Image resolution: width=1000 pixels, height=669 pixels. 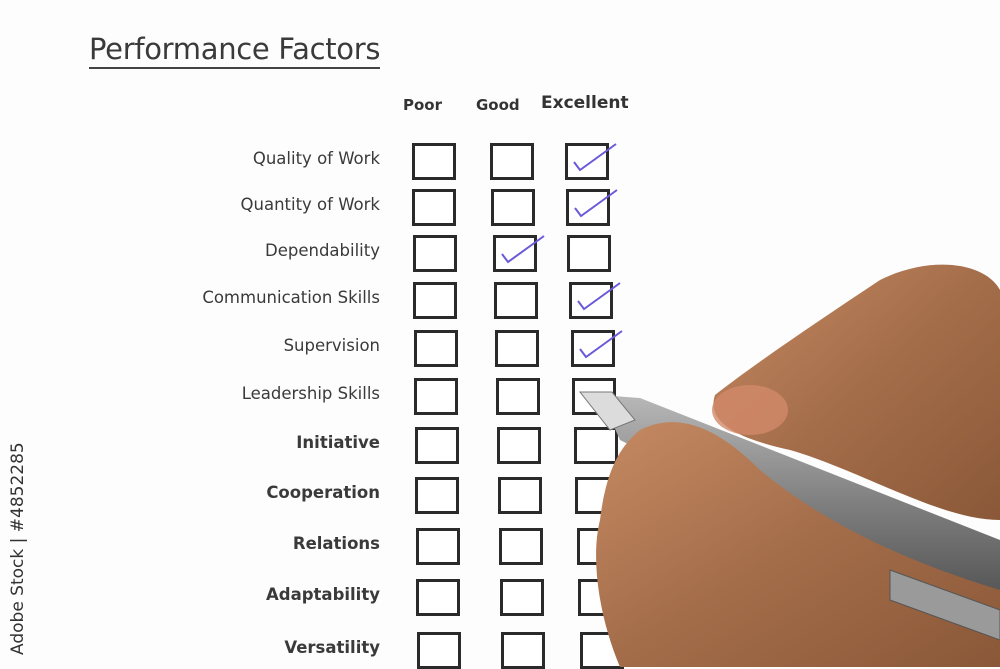 What do you see at coordinates (234, 50) in the screenshot?
I see `form-title: Performance Factors` at bounding box center [234, 50].